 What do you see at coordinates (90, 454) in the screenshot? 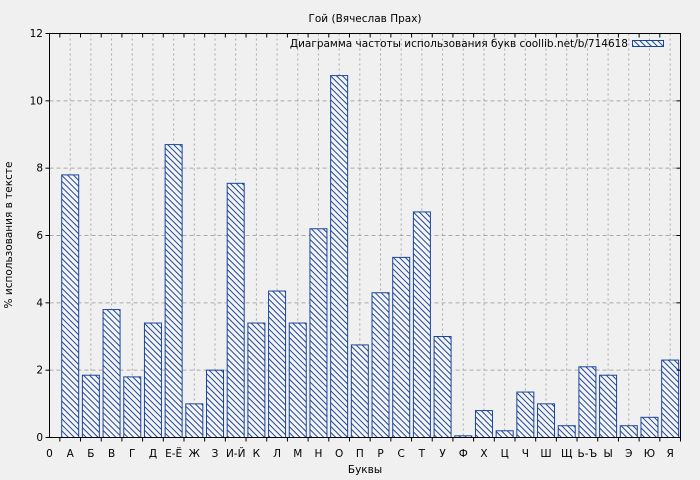
I see `x-tick-label: Б` at bounding box center [90, 454].